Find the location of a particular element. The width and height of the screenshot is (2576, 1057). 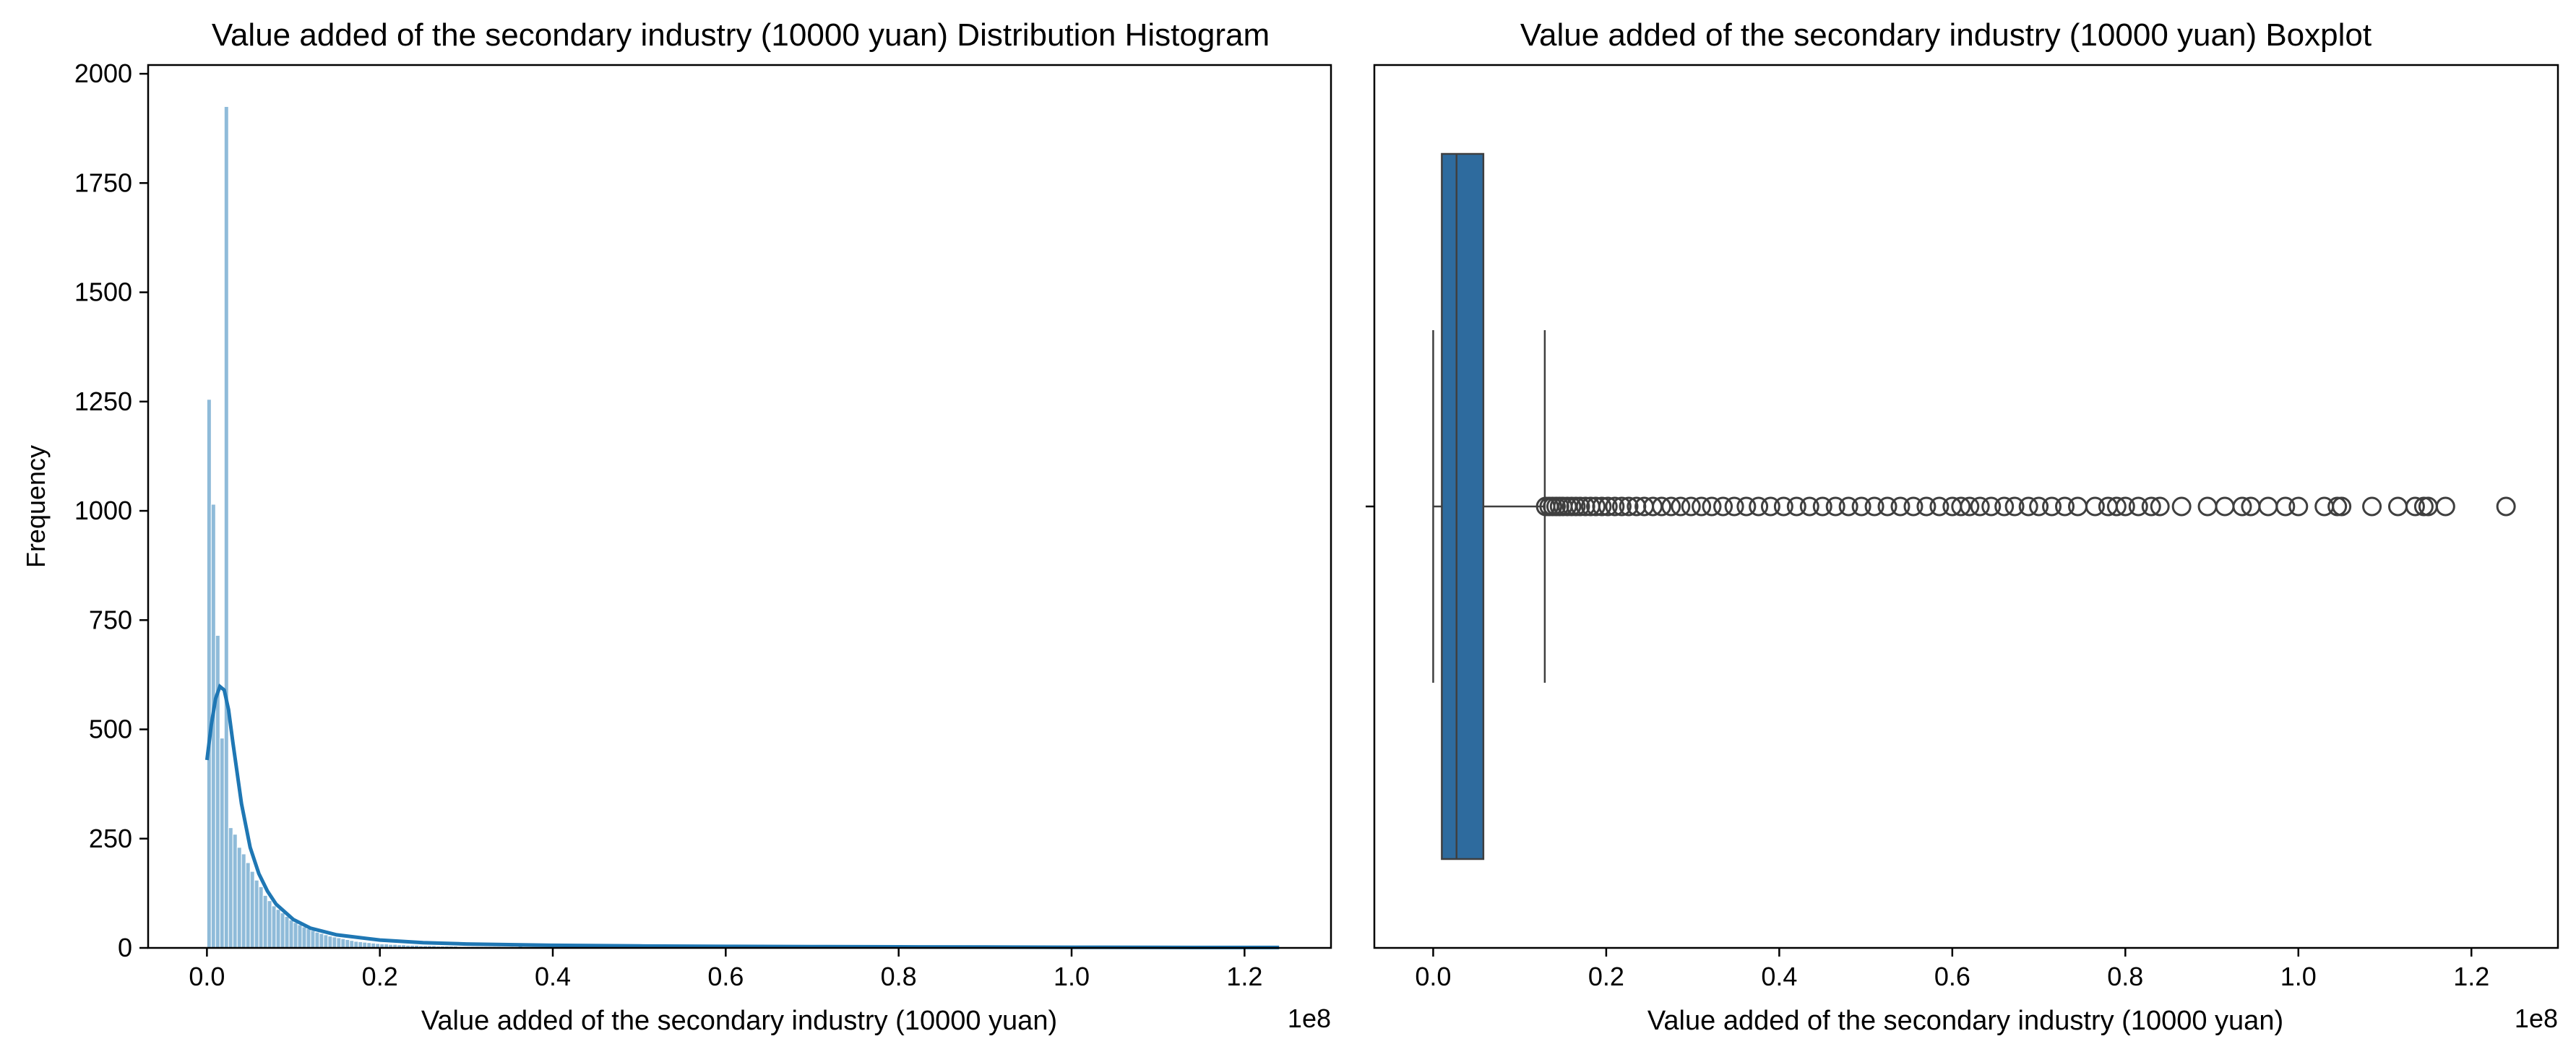

boxplot-x-tick-label: 0.0 is located at coordinates (1433, 976).